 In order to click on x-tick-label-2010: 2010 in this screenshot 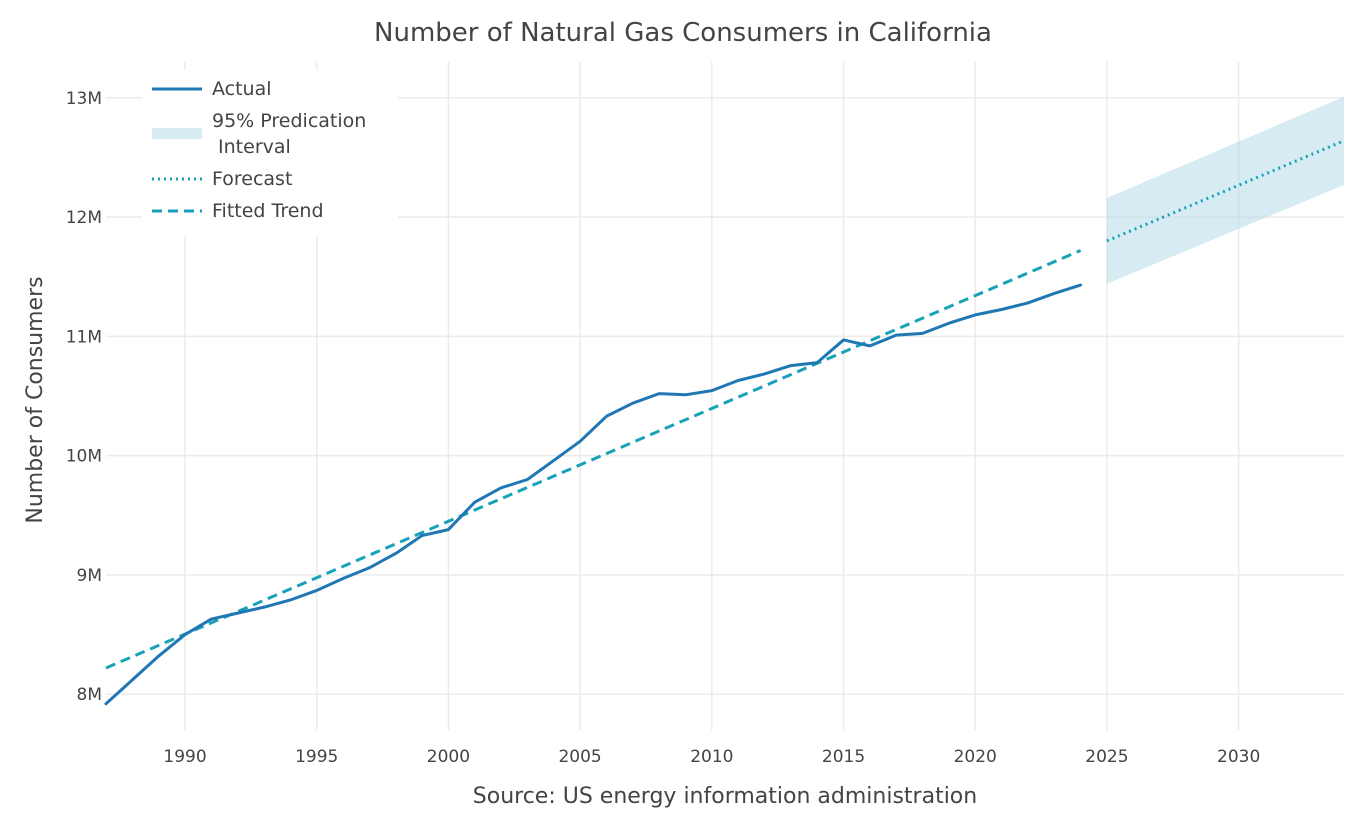, I will do `click(711, 757)`.